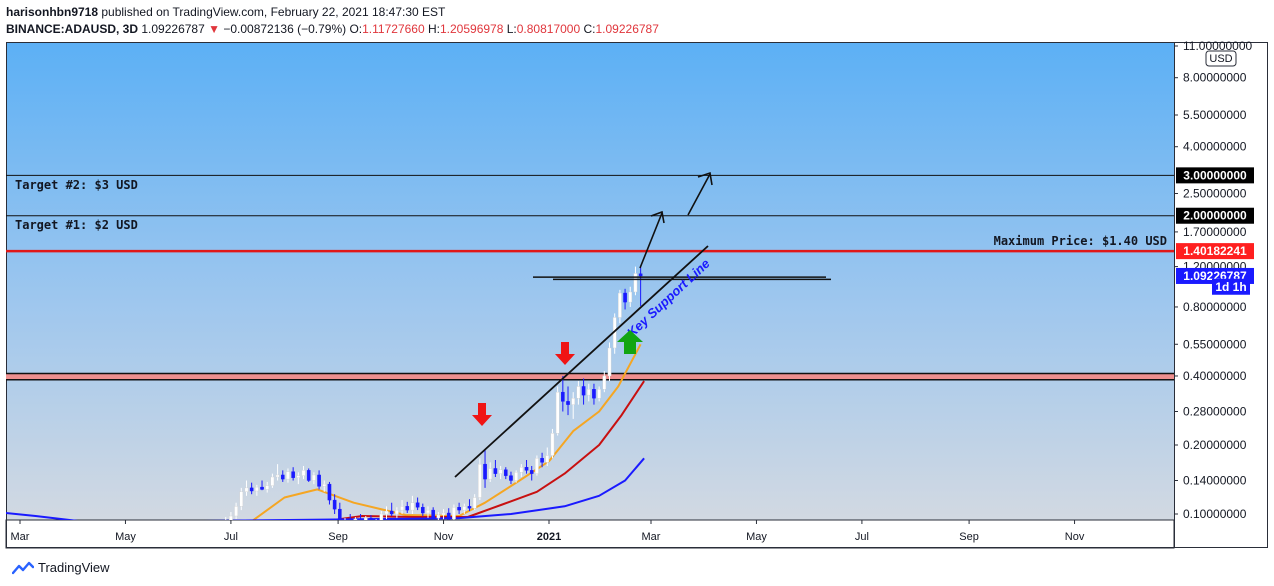 The image size is (1274, 586). I want to click on low-label: L:, so click(511, 29).